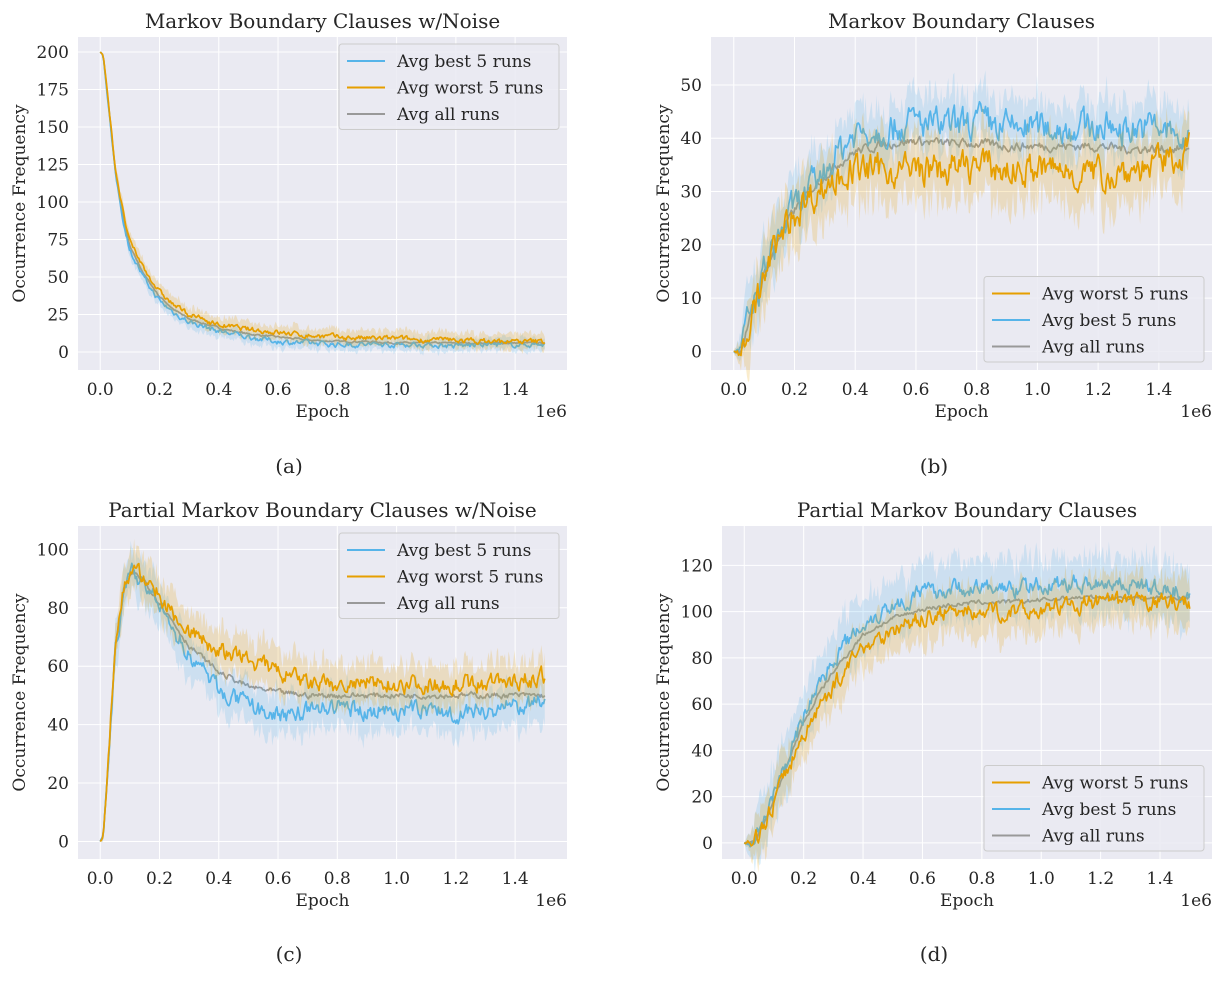 The width and height of the screenshot is (1225, 983). What do you see at coordinates (58, 278) in the screenshot?
I see `y-tick-label: 50` at bounding box center [58, 278].